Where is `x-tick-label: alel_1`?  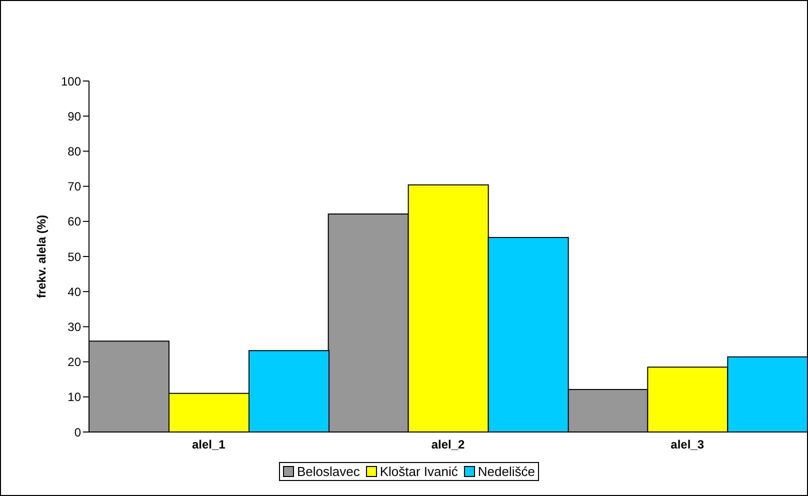
x-tick-label: alel_1 is located at coordinates (209, 445).